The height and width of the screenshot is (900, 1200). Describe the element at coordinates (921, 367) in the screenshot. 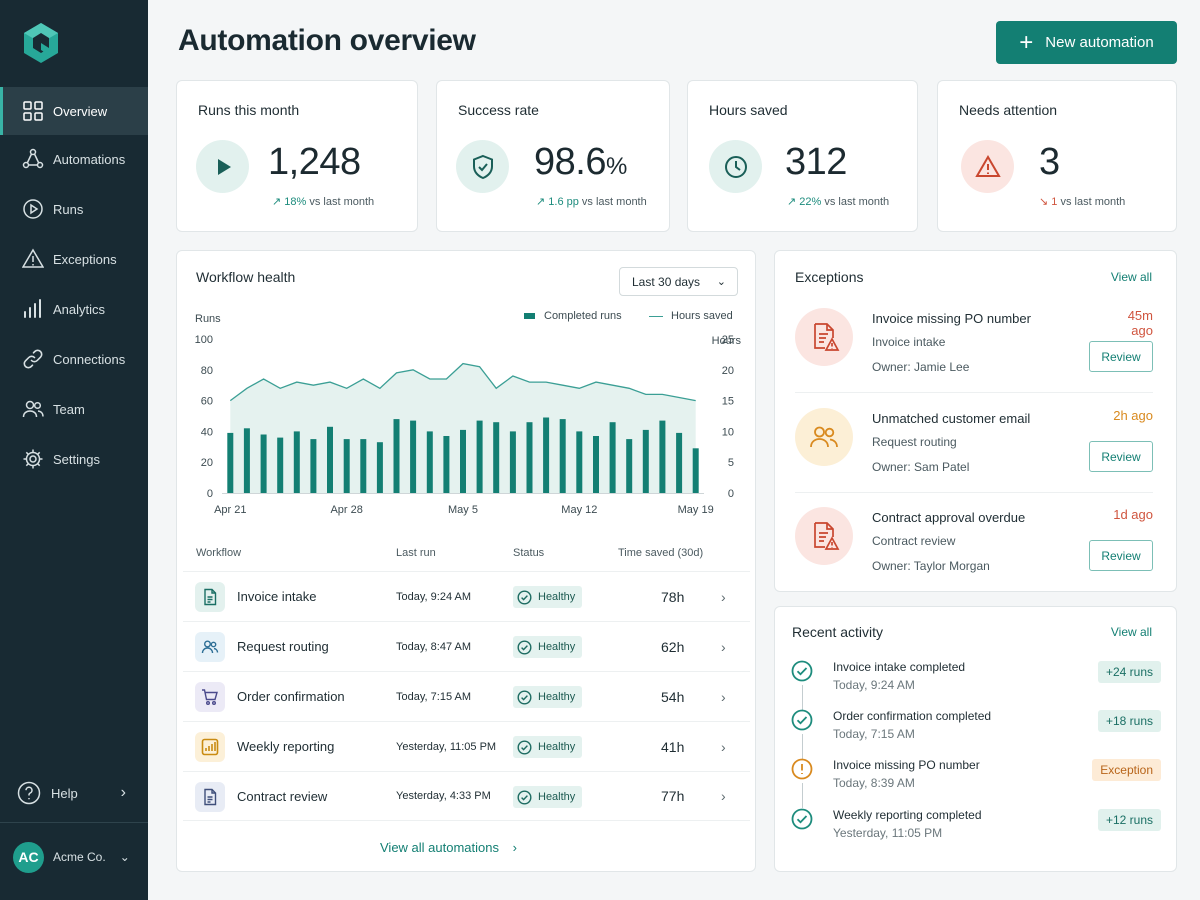

I see `exception-owner: Owner: Jamie Lee` at that location.